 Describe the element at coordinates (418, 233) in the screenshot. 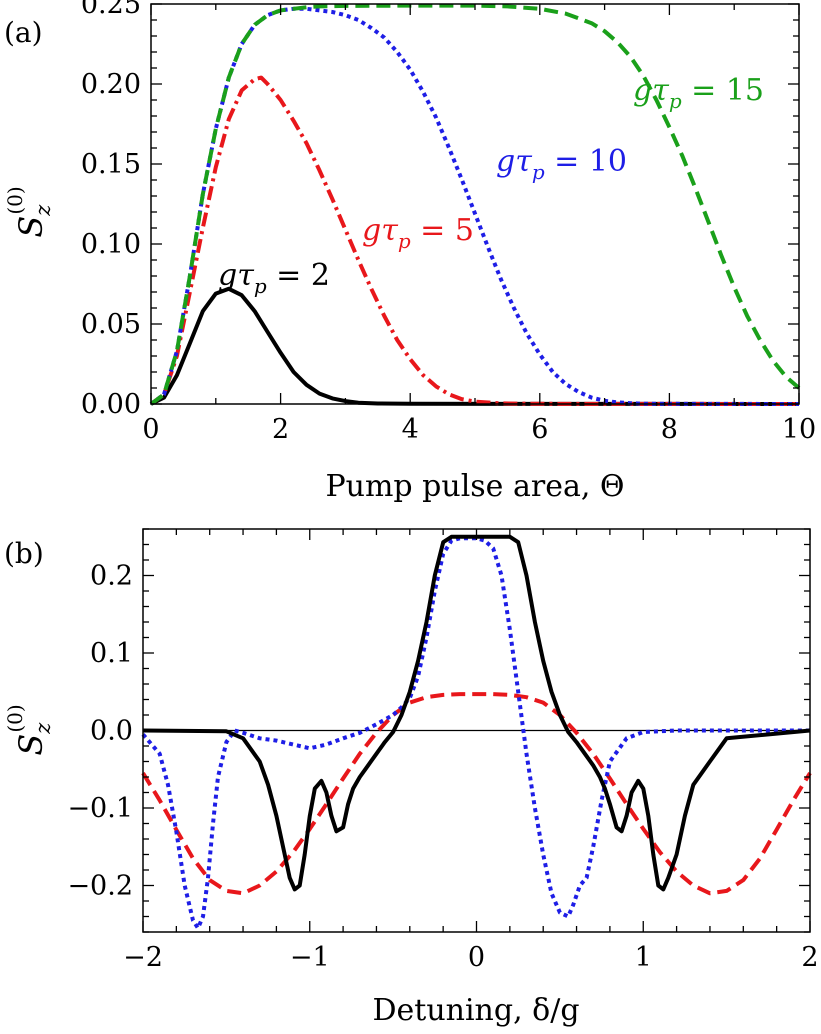

I see `panel-a-annotation-2: gτp = 5` at that location.